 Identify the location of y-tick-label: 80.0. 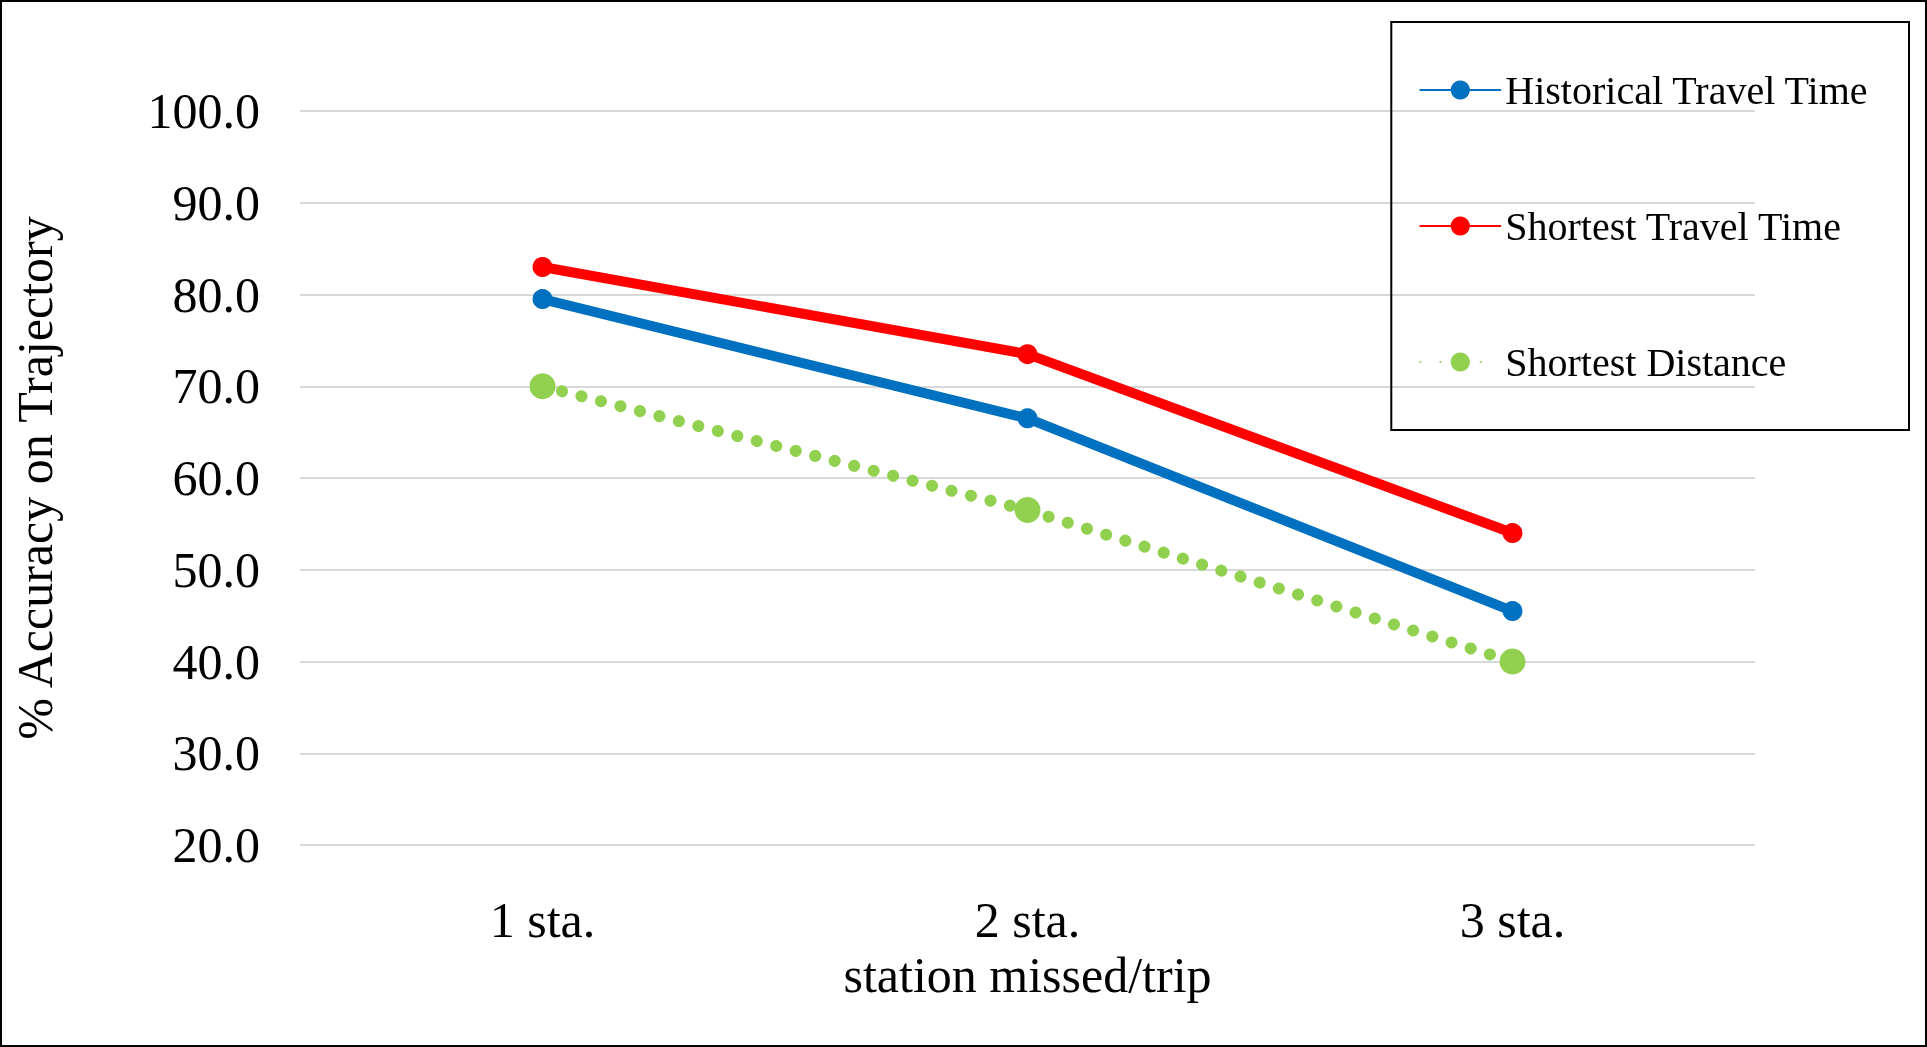
(216, 294).